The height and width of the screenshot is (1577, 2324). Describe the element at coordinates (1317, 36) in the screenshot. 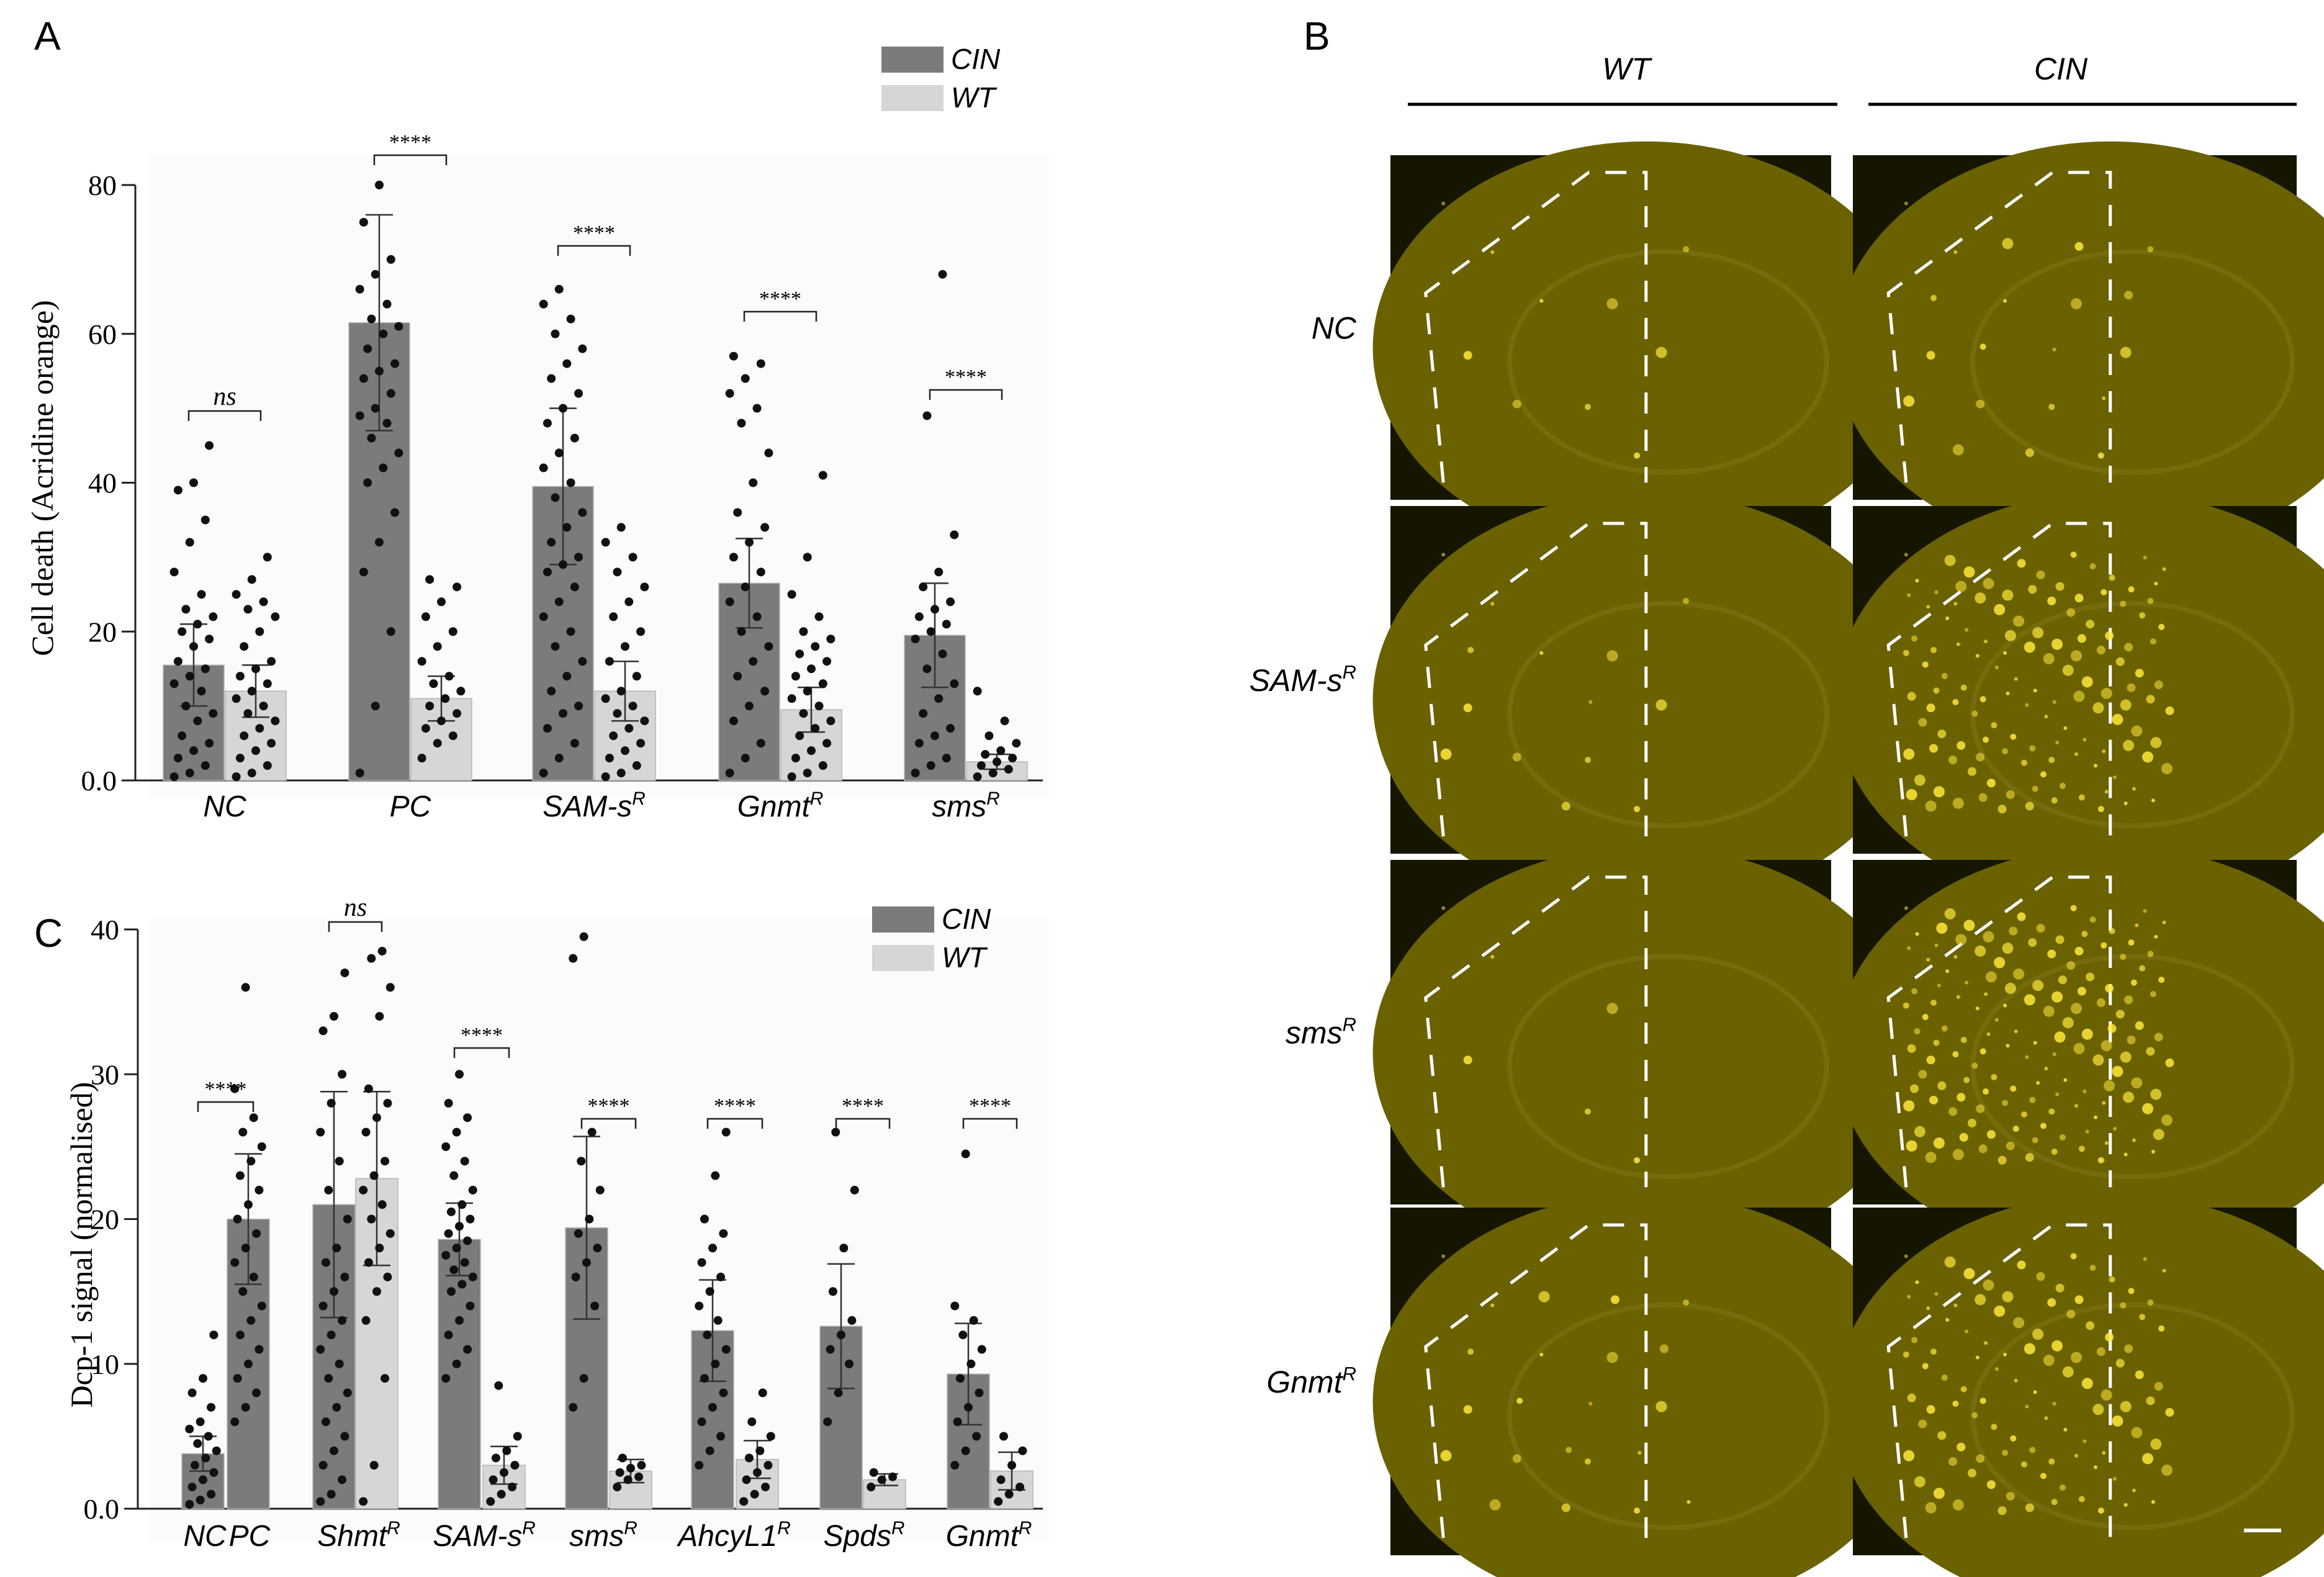

I see `panel-b-letter: B` at that location.